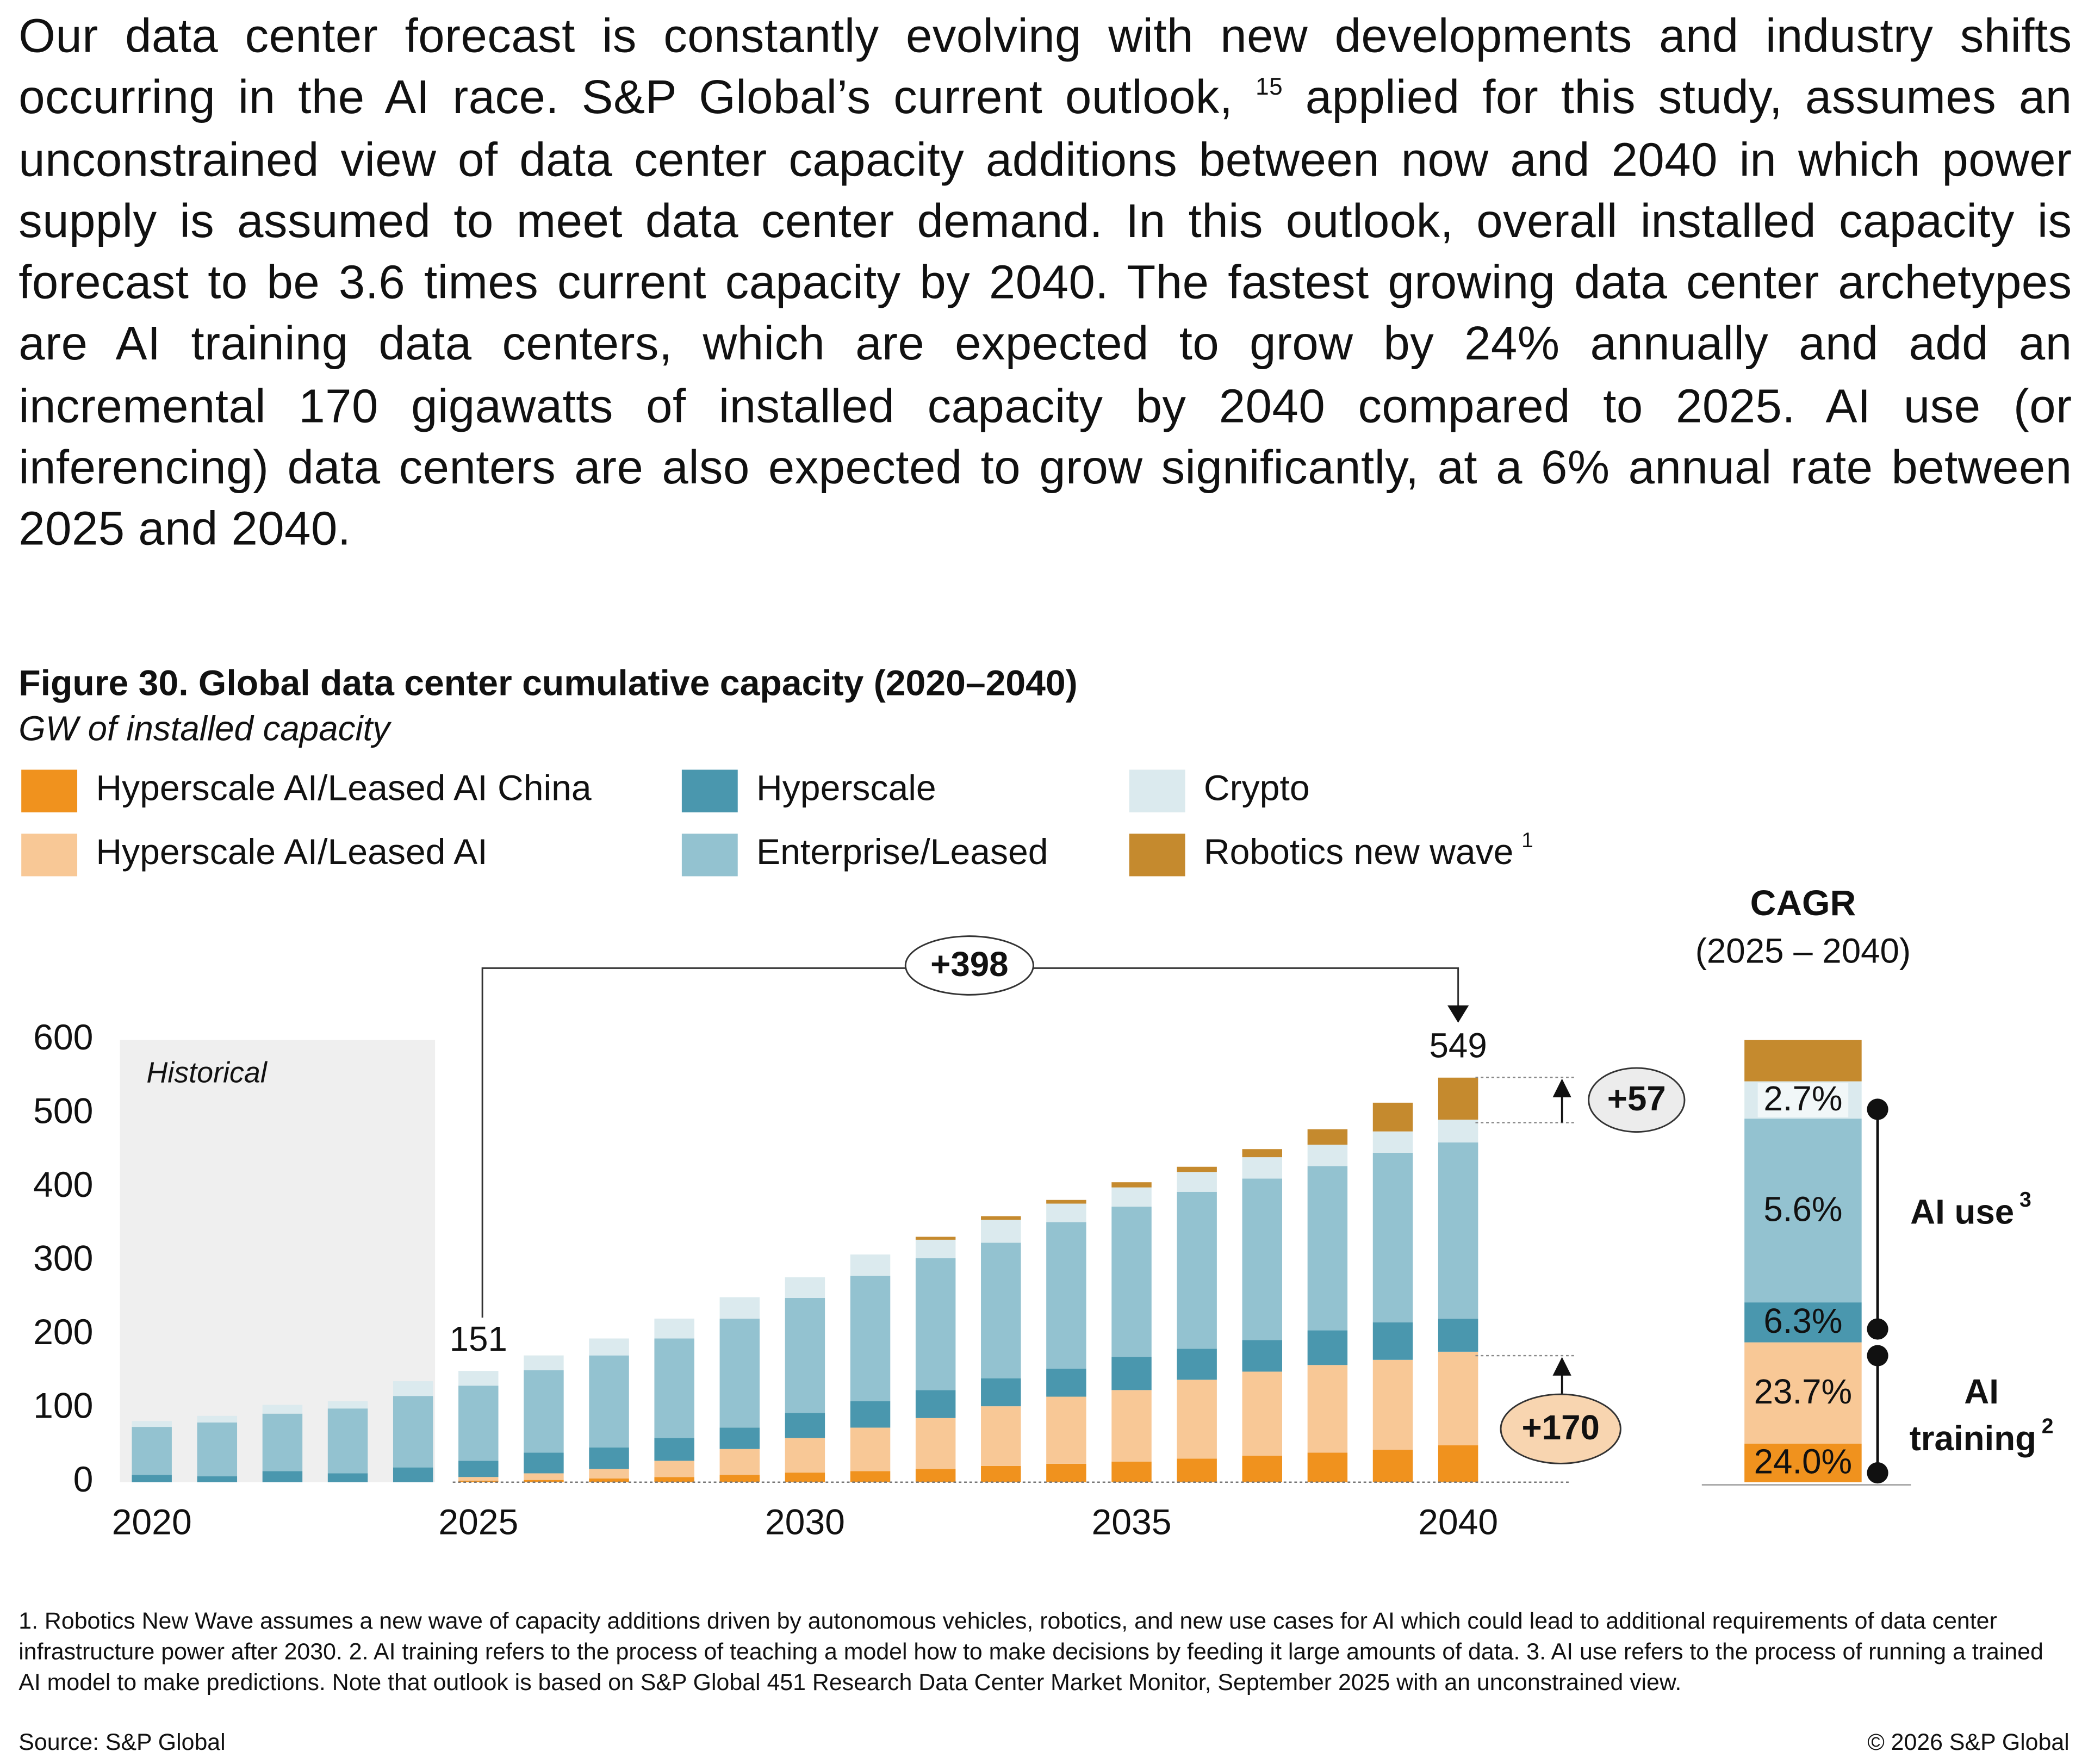  Describe the element at coordinates (83, 1479) in the screenshot. I see `y-tick-label: 0` at that location.